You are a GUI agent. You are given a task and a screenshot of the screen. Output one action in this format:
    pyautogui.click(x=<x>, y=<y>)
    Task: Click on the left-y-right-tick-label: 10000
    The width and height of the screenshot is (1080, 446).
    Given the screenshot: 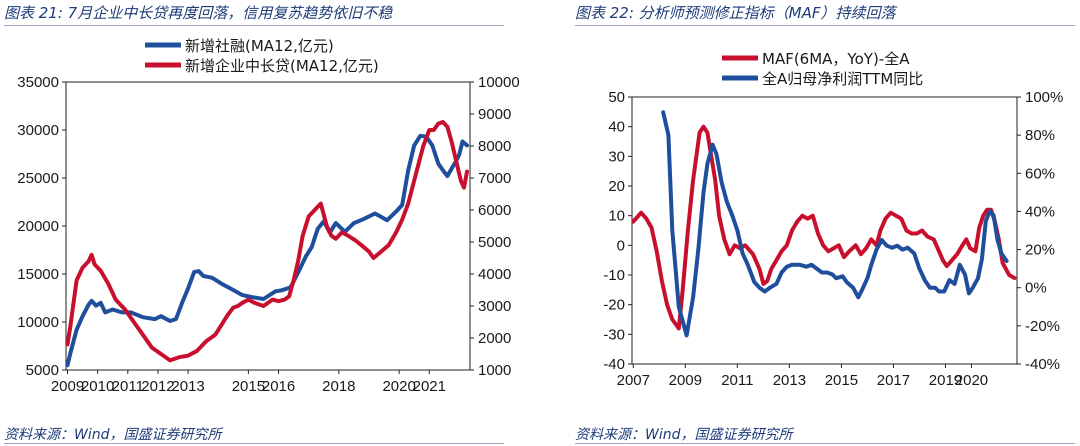 What is the action you would take?
    pyautogui.click(x=499, y=82)
    